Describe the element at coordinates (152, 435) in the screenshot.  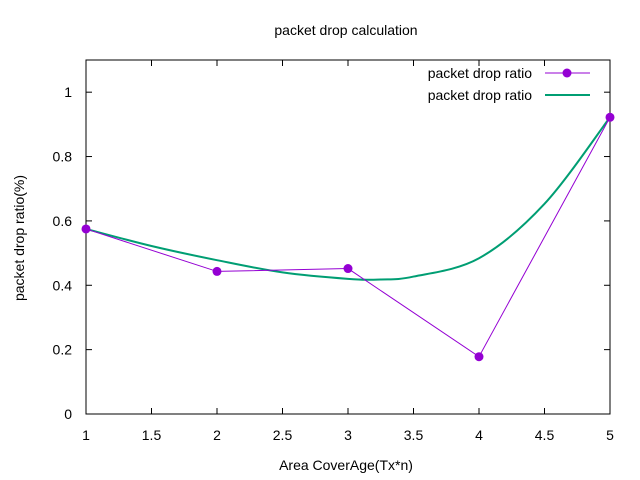
I see `x-tick-label: 1.5` at that location.